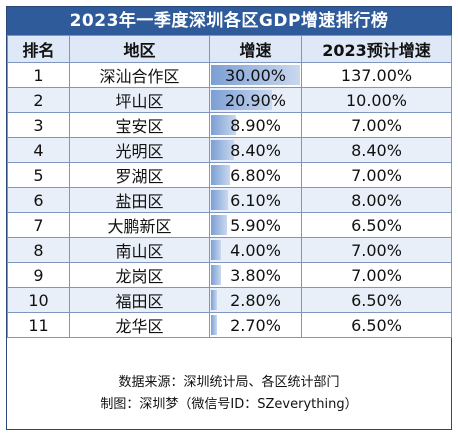  Describe the element at coordinates (376, 100) in the screenshot. I see `forecast-cell: 10.00%` at that location.